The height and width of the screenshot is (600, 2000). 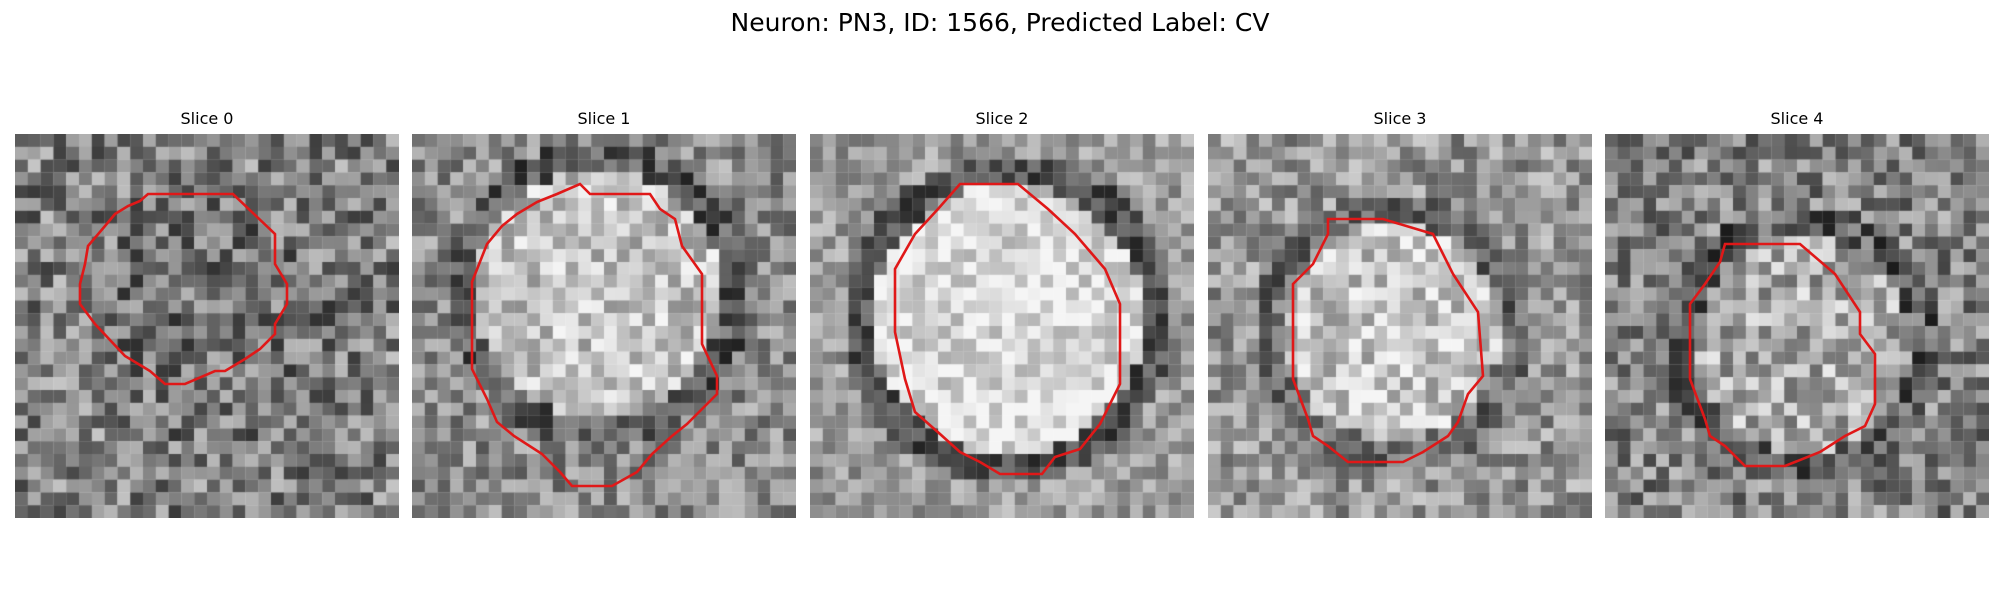 What do you see at coordinates (207, 118) in the screenshot?
I see `slice-title-0: Slice 0` at bounding box center [207, 118].